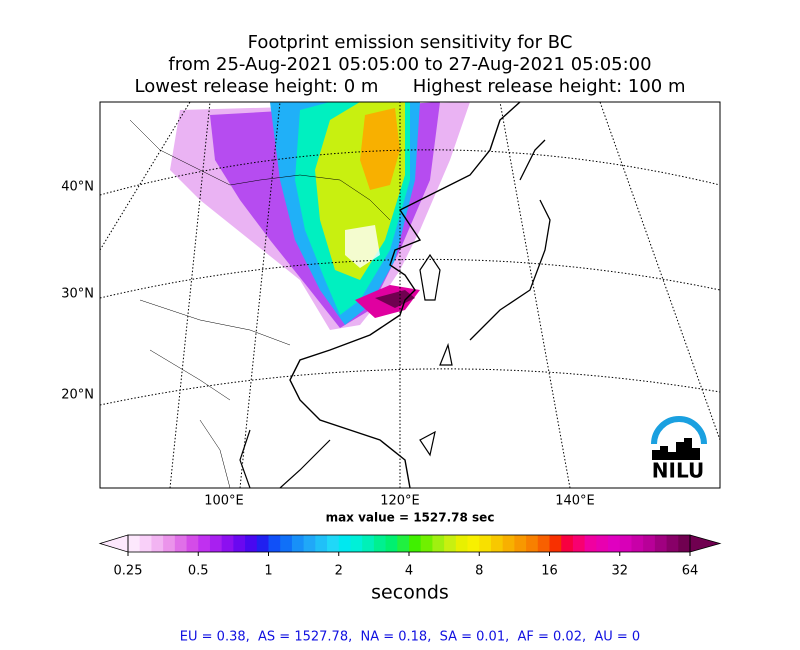  I want to click on lat-label: 40°N, so click(77, 187).